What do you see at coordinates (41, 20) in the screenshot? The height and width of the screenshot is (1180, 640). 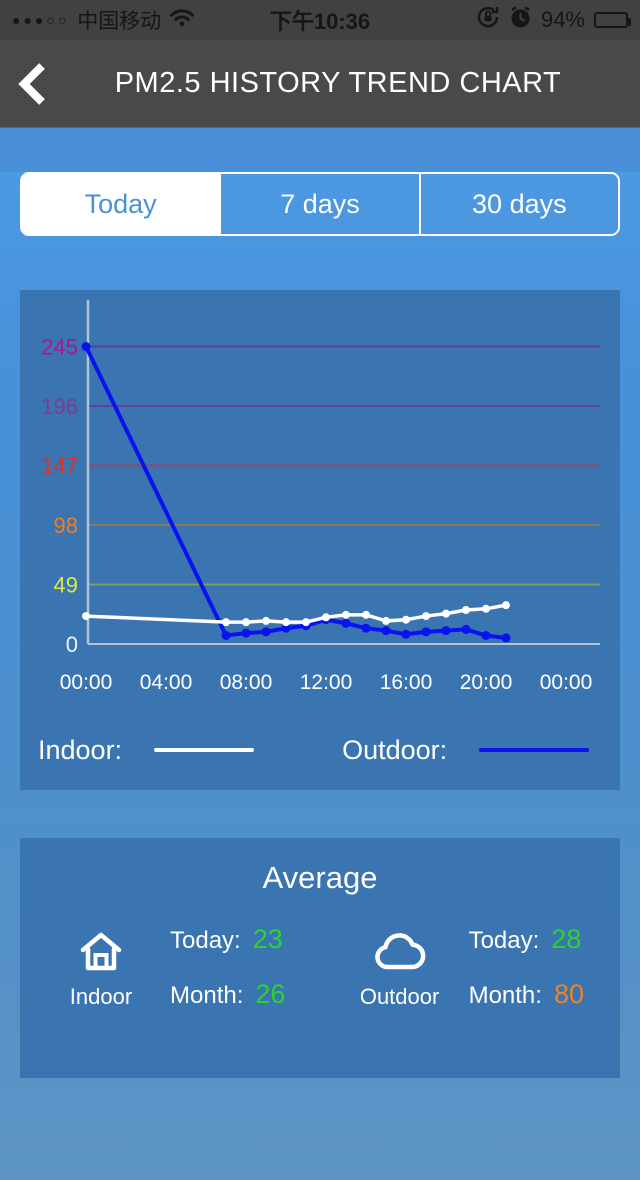 I see `signal-strength-icon: ●●●○○` at bounding box center [41, 20].